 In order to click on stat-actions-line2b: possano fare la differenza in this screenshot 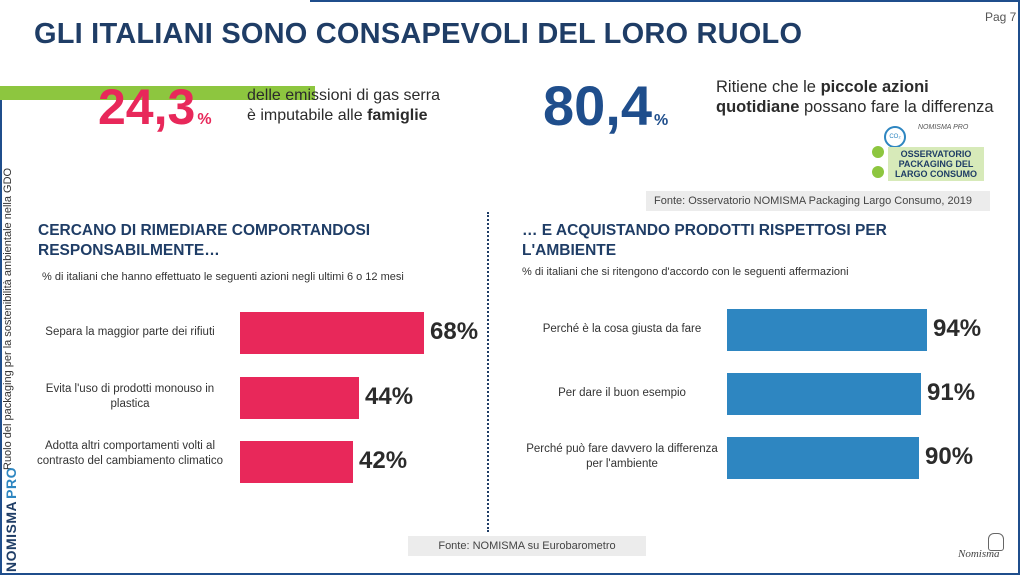, I will do `click(896, 107)`.